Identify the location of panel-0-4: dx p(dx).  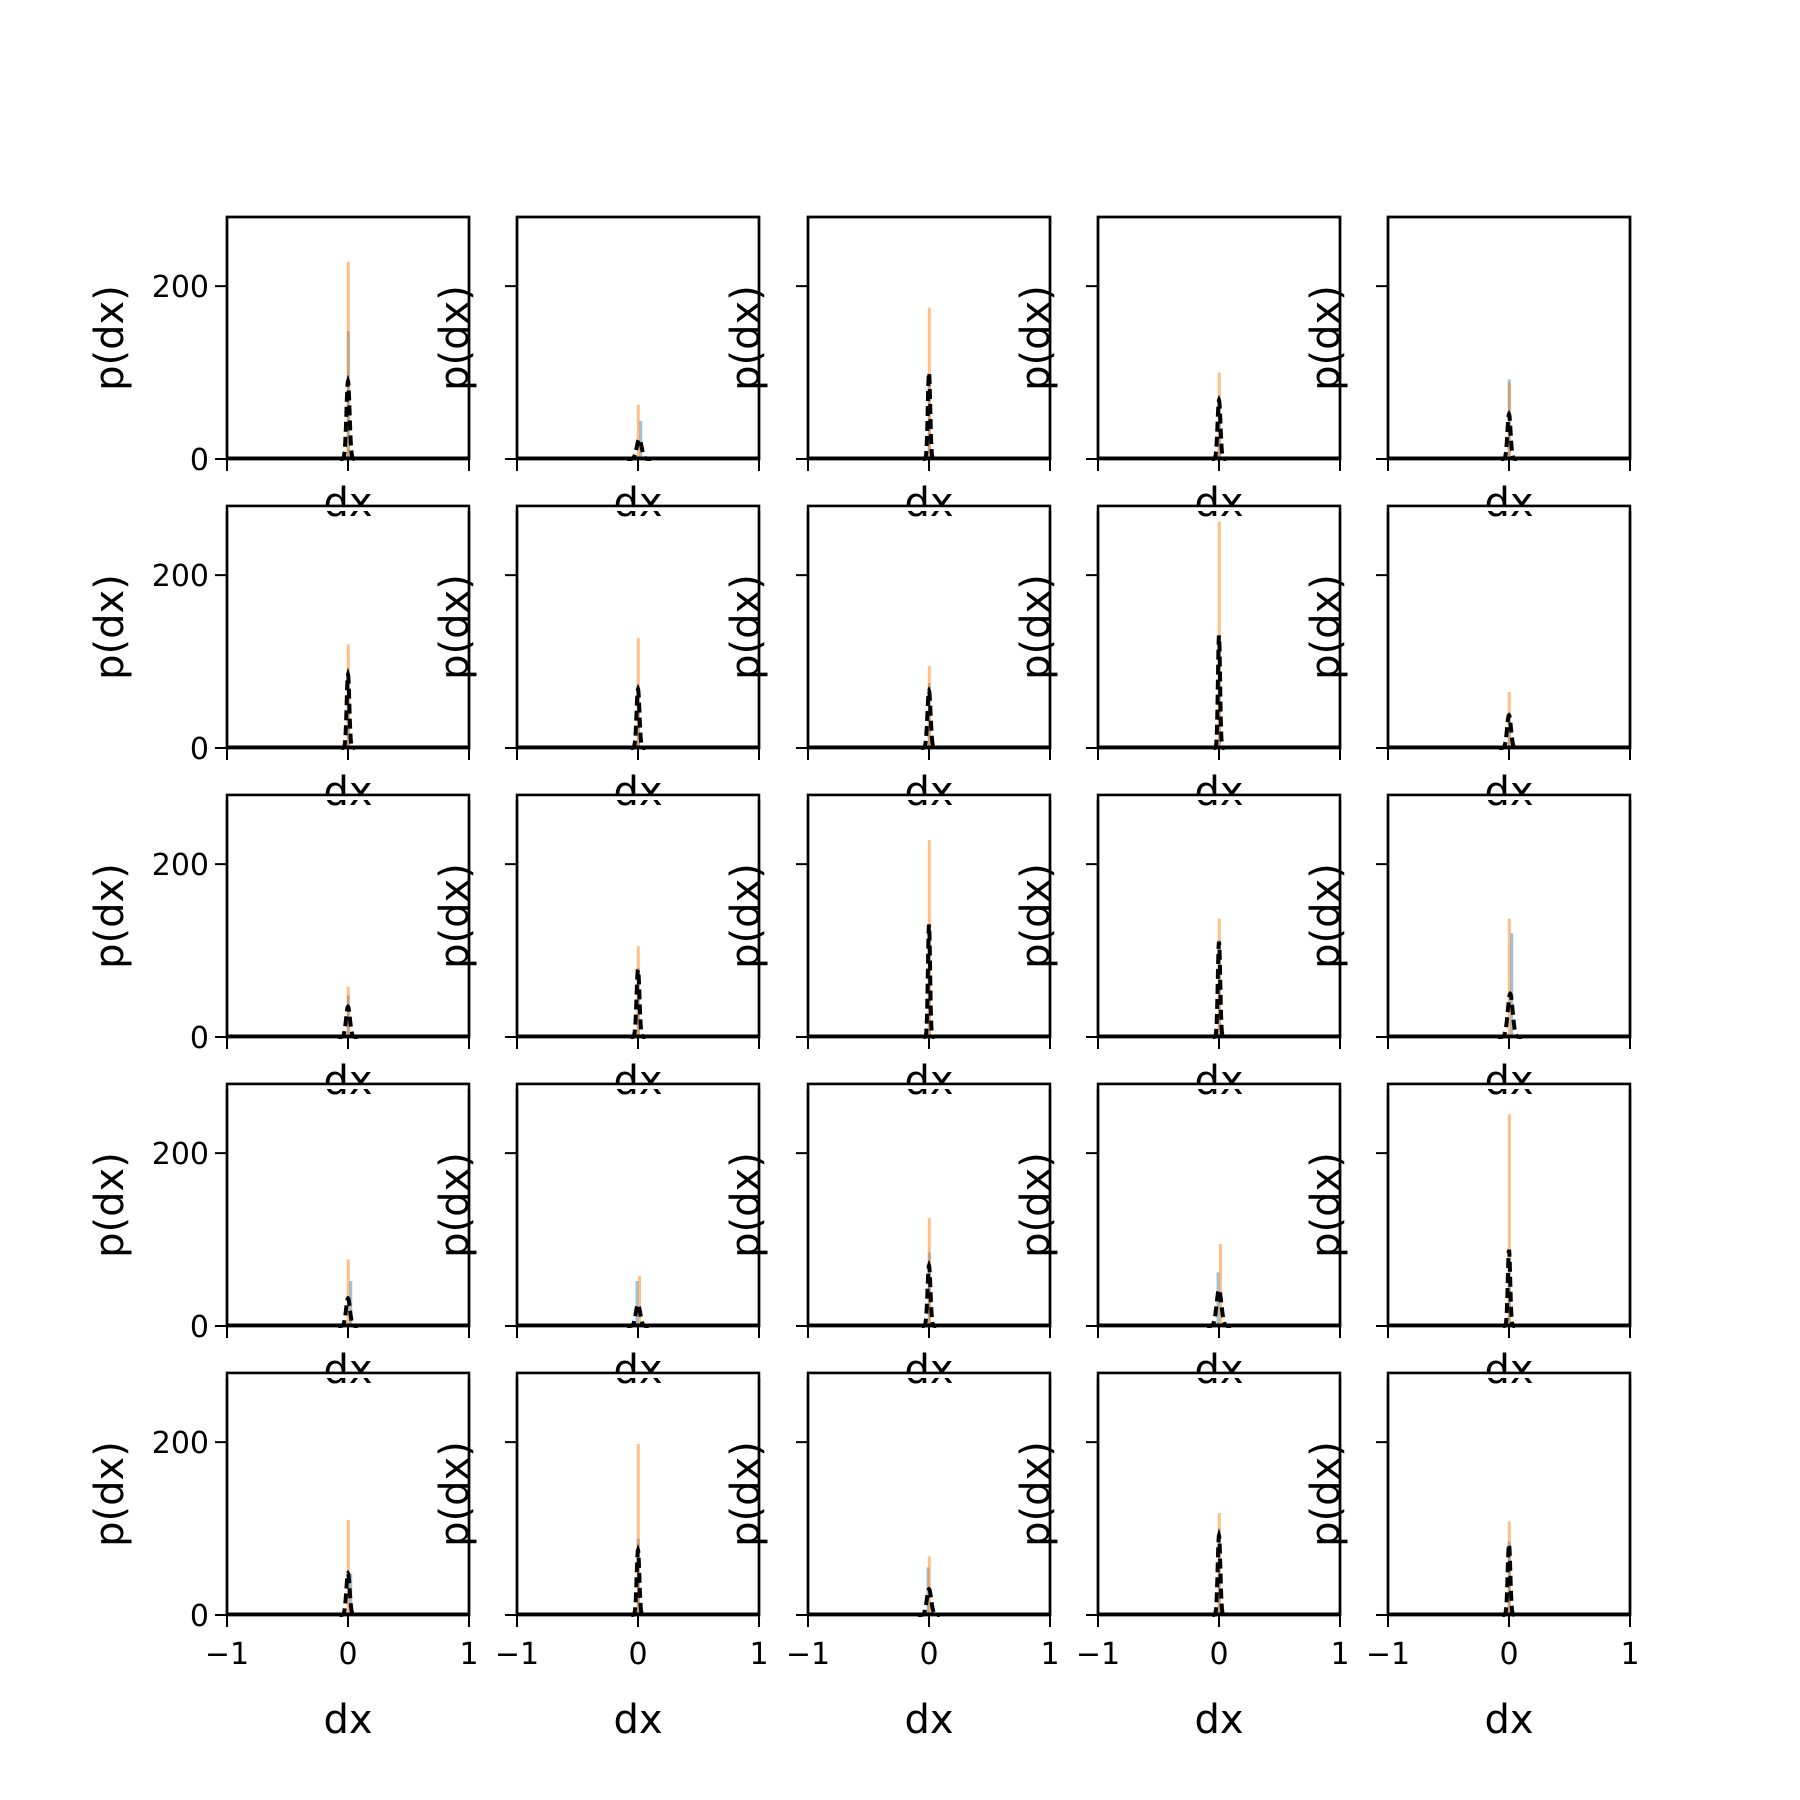
(1467, 370).